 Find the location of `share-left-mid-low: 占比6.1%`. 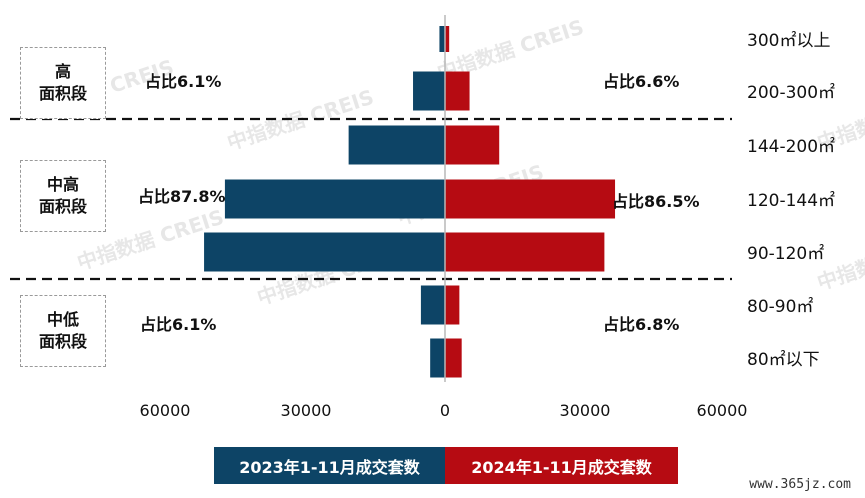

share-left-mid-low: 占比6.1% is located at coordinates (178, 324).